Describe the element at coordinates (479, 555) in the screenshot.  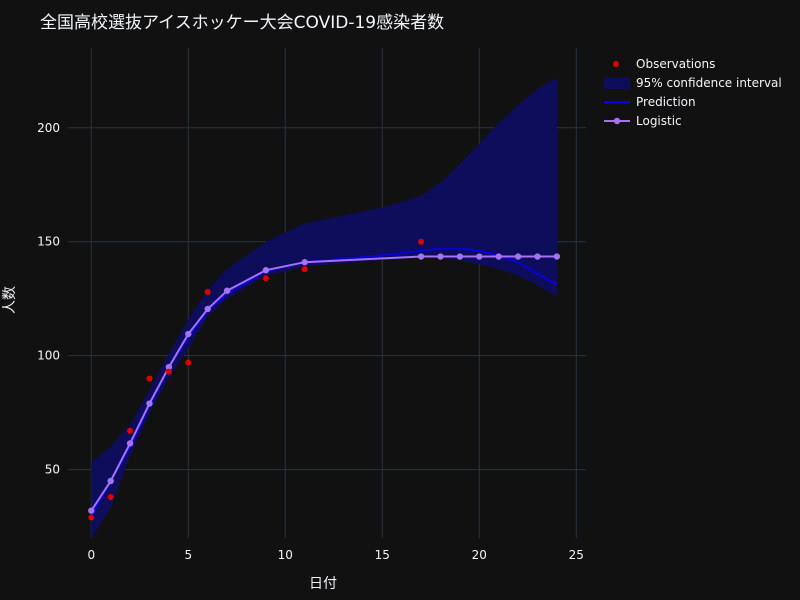
I see `x-tick-label: 20` at that location.